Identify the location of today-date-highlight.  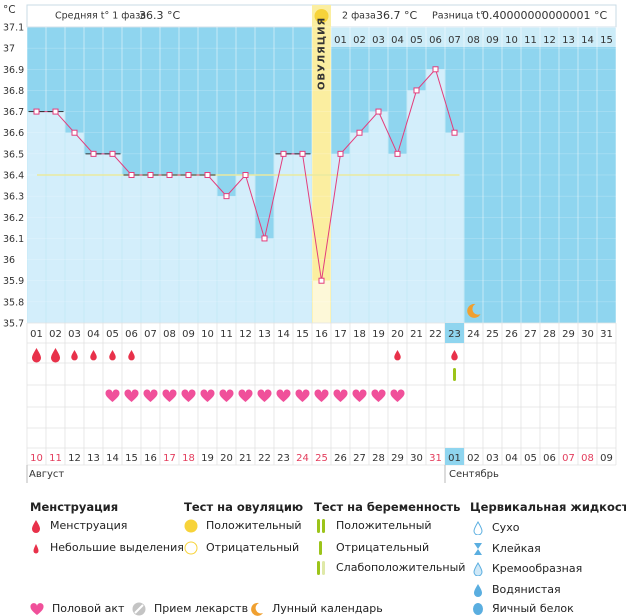
(454, 456).